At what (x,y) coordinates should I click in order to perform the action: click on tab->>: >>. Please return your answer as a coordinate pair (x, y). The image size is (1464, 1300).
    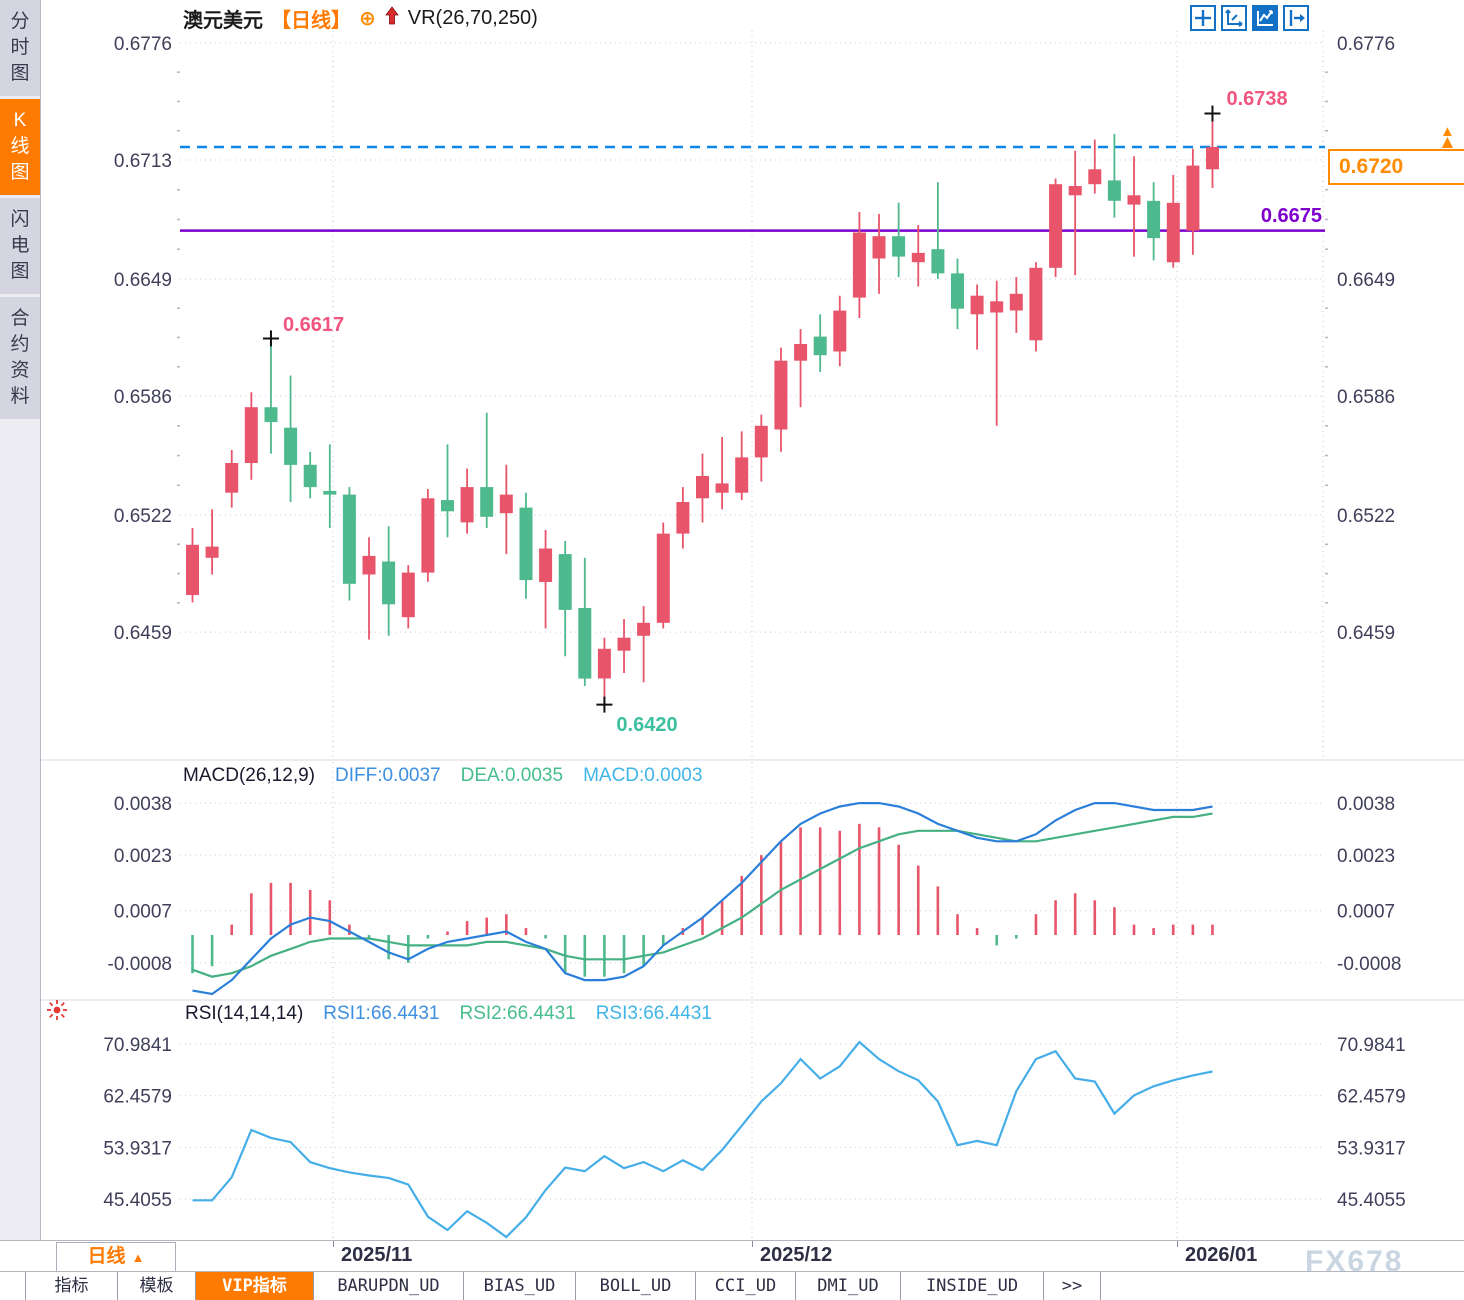
    Looking at the image, I should click on (1072, 1286).